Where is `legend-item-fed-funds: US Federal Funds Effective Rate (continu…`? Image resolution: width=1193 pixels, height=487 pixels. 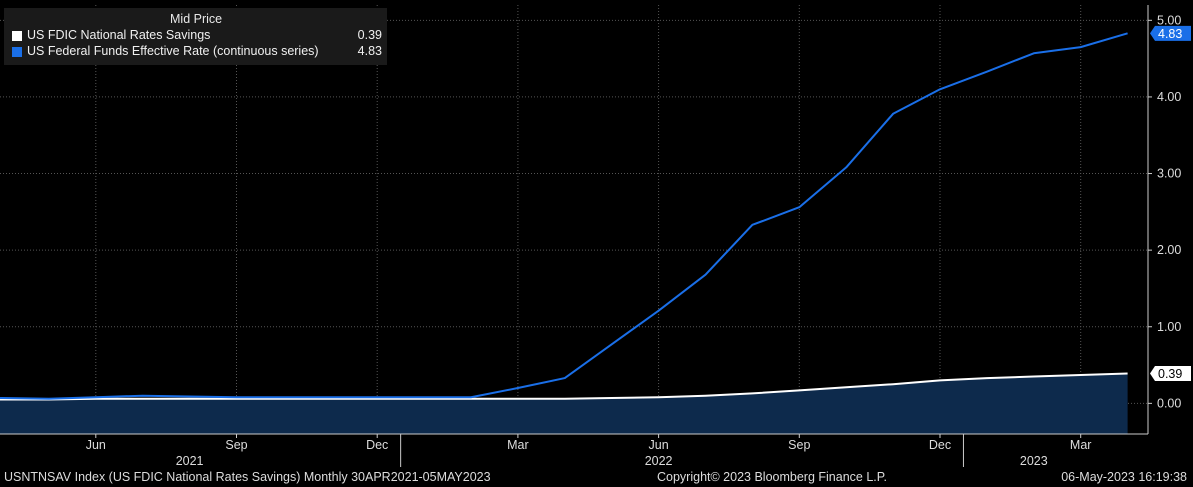
legend-item-fed-funds: US Federal Funds Effective Rate (continu… is located at coordinates (197, 51).